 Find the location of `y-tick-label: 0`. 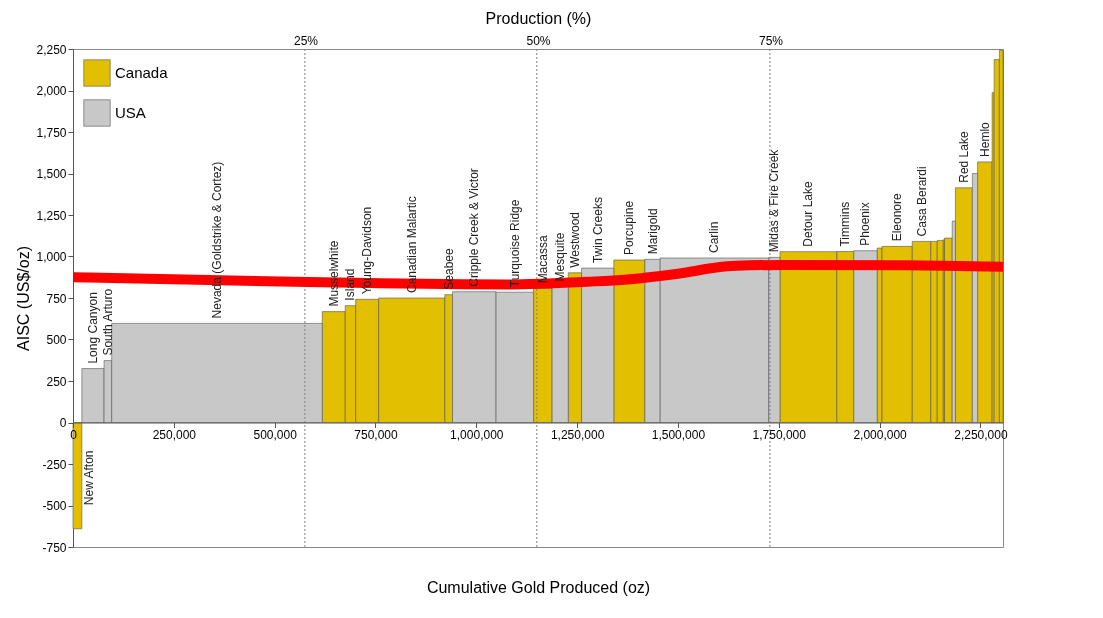

y-tick-label: 0 is located at coordinates (63, 423).